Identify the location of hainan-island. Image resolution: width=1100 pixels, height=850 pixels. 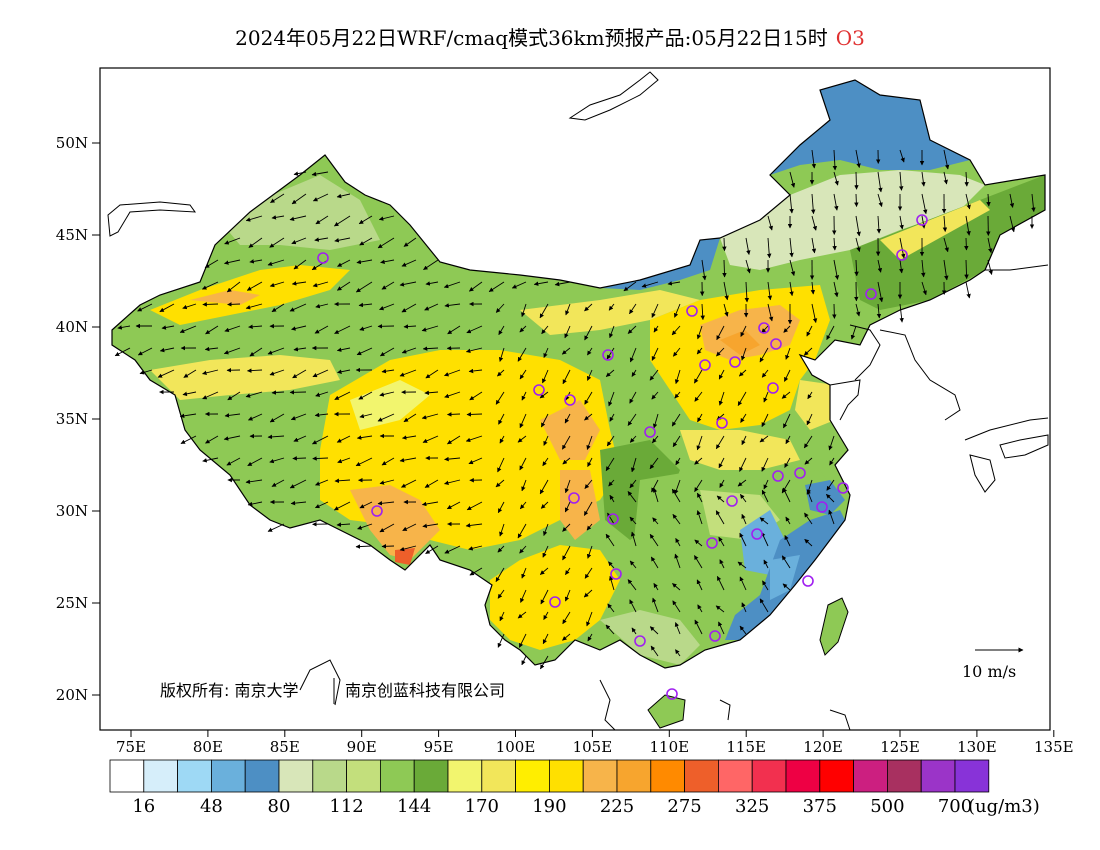
(666, 711).